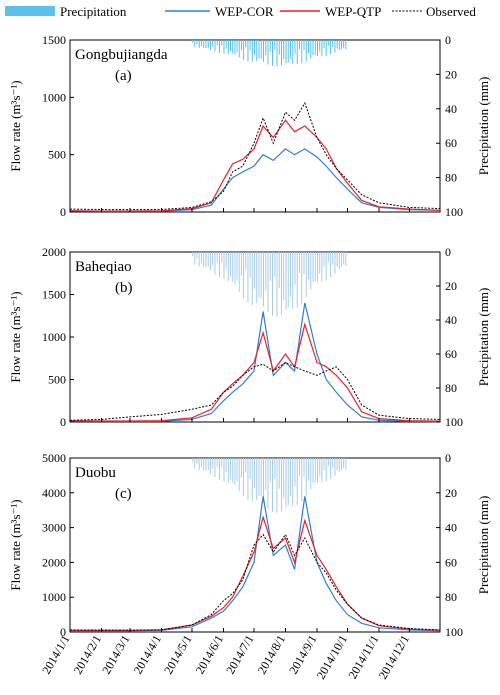 The image size is (500, 695). What do you see at coordinates (177, 655) in the screenshot?
I see `x-tick-label: 2014/5/1` at bounding box center [177, 655].